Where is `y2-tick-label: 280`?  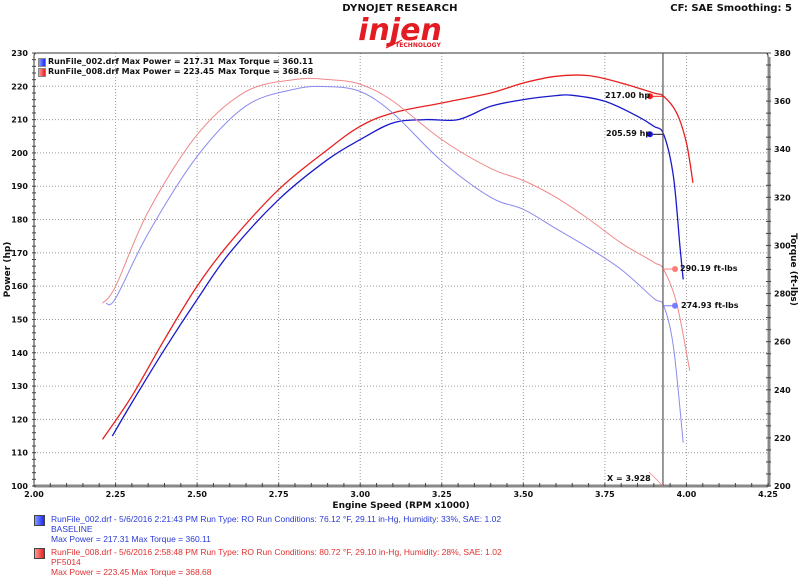
y2-tick-label: 280 is located at coordinates (782, 294).